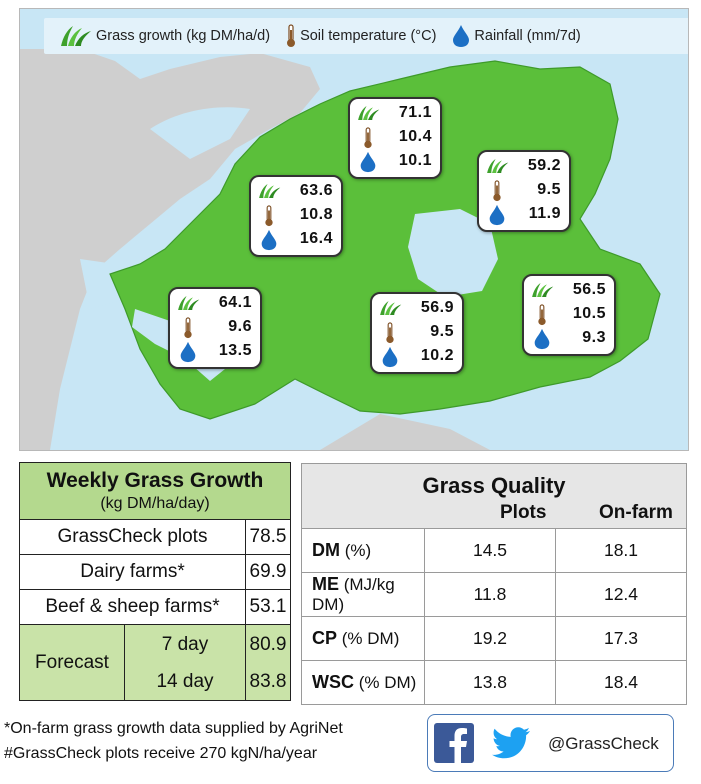  I want to click on quality-label: DM (%), so click(363, 550).